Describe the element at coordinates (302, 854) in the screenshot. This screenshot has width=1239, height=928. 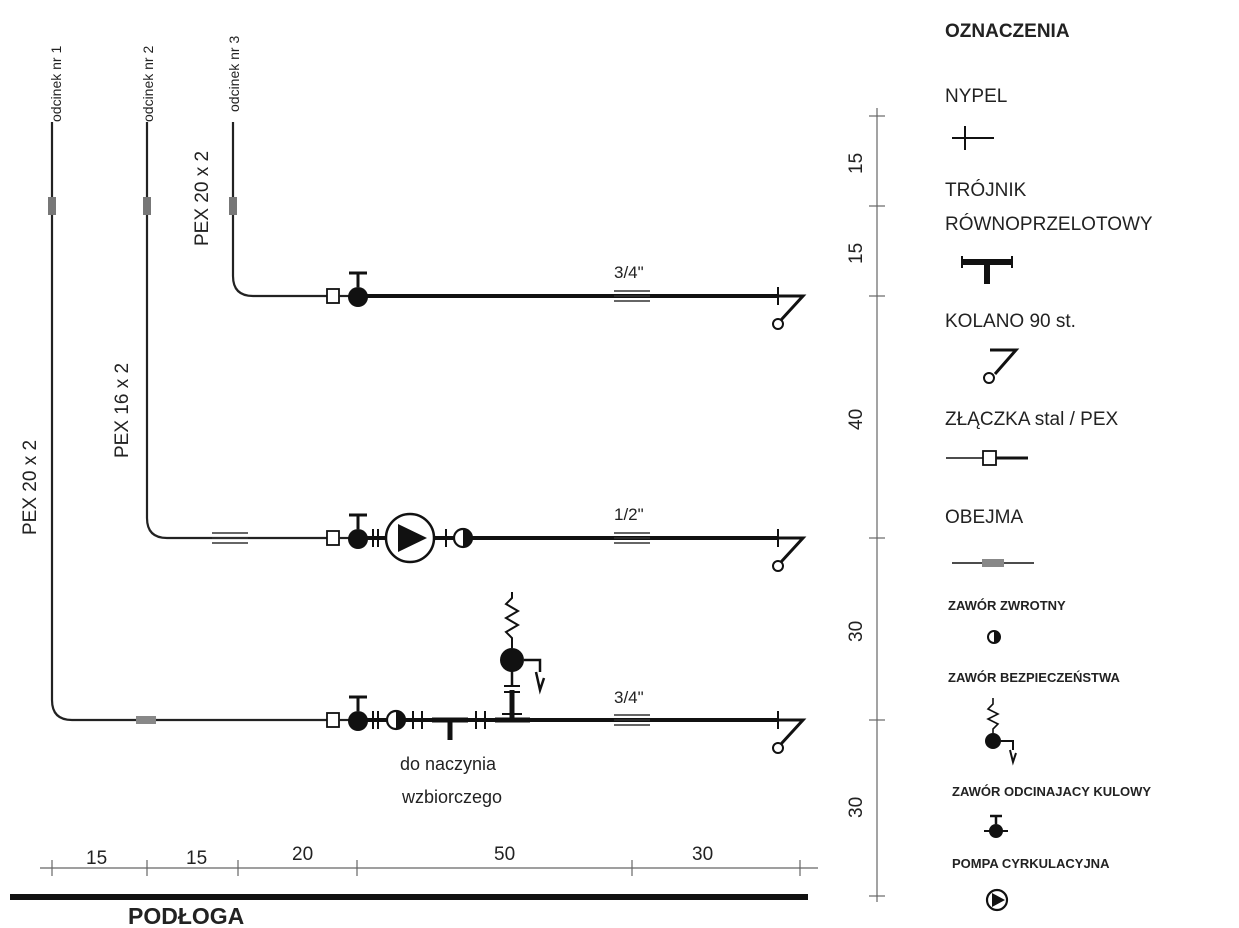
I see `bottom-dim-3: 20` at that location.